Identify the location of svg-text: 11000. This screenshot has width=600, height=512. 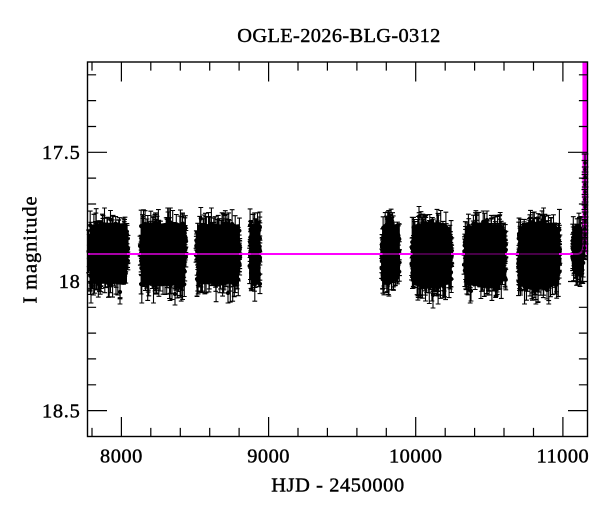
(563, 457).